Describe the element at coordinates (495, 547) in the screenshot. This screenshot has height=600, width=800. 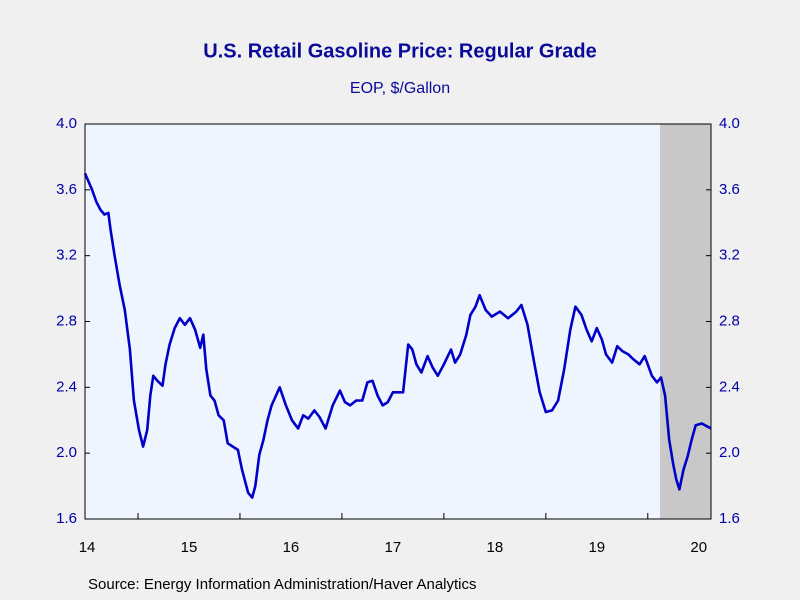
I see `x-tick-label: 18` at that location.